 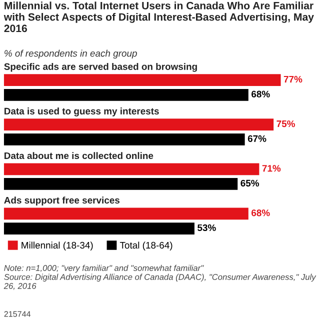 I want to click on legend-label: Total (18-64), so click(x=146, y=246).